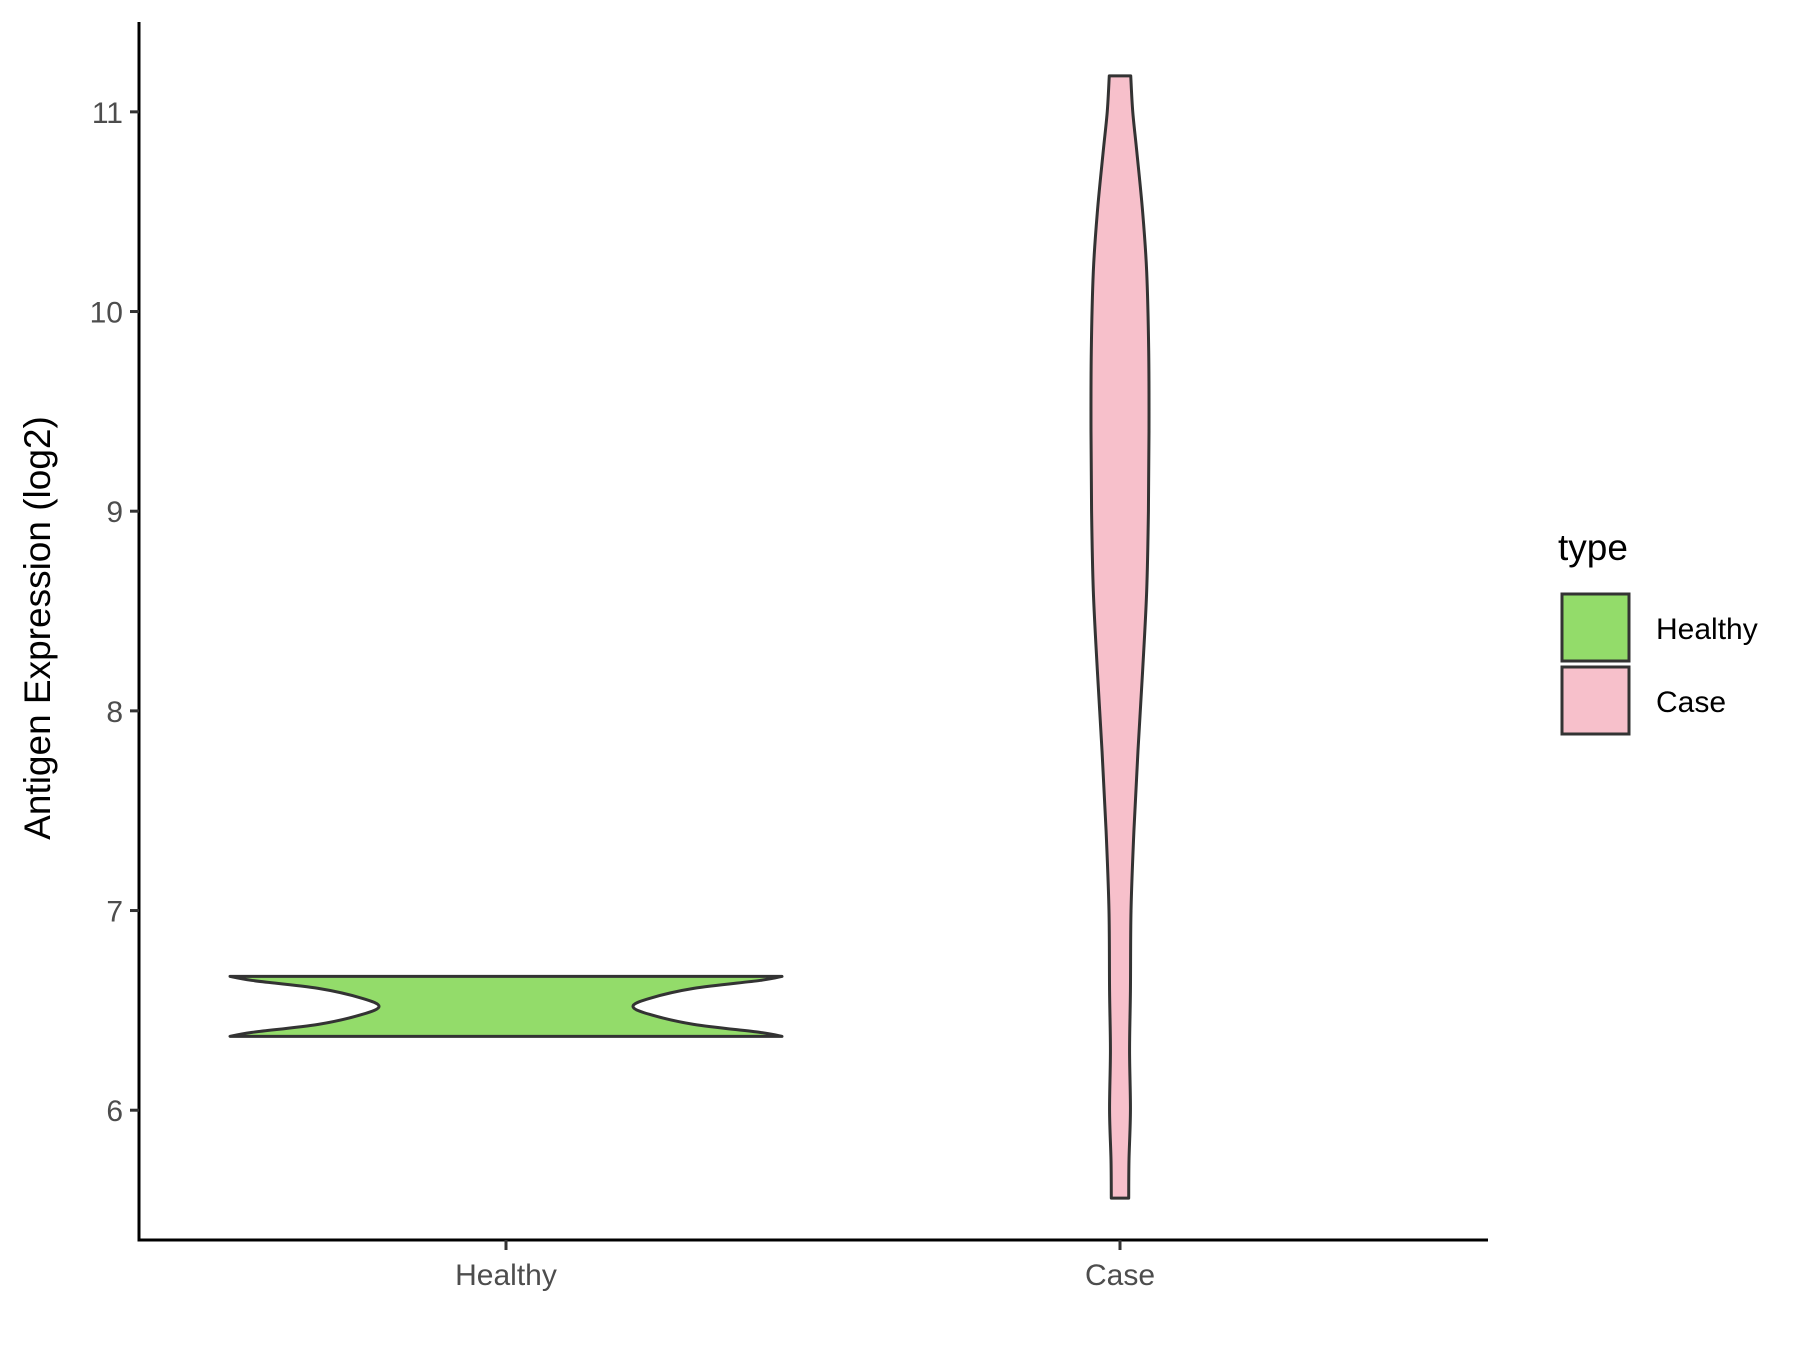  What do you see at coordinates (107, 113) in the screenshot?
I see `y-tick-label: 11` at bounding box center [107, 113].